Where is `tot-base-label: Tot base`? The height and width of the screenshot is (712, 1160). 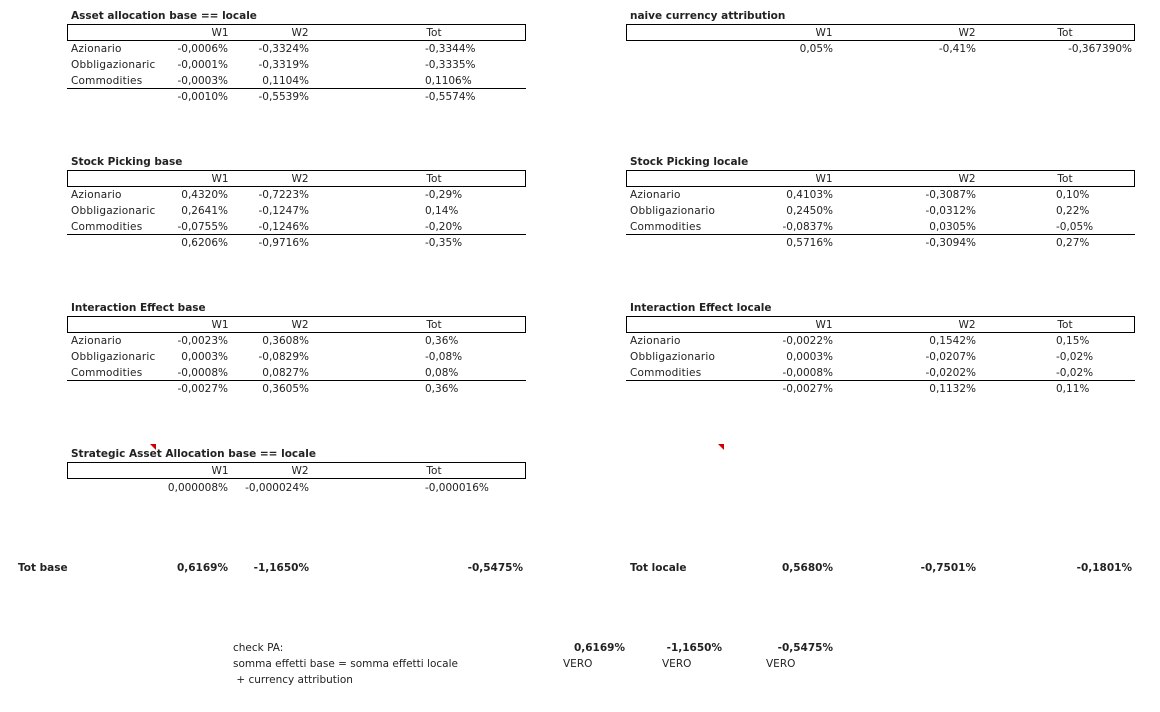 tot-base-label: Tot base is located at coordinates (43, 568).